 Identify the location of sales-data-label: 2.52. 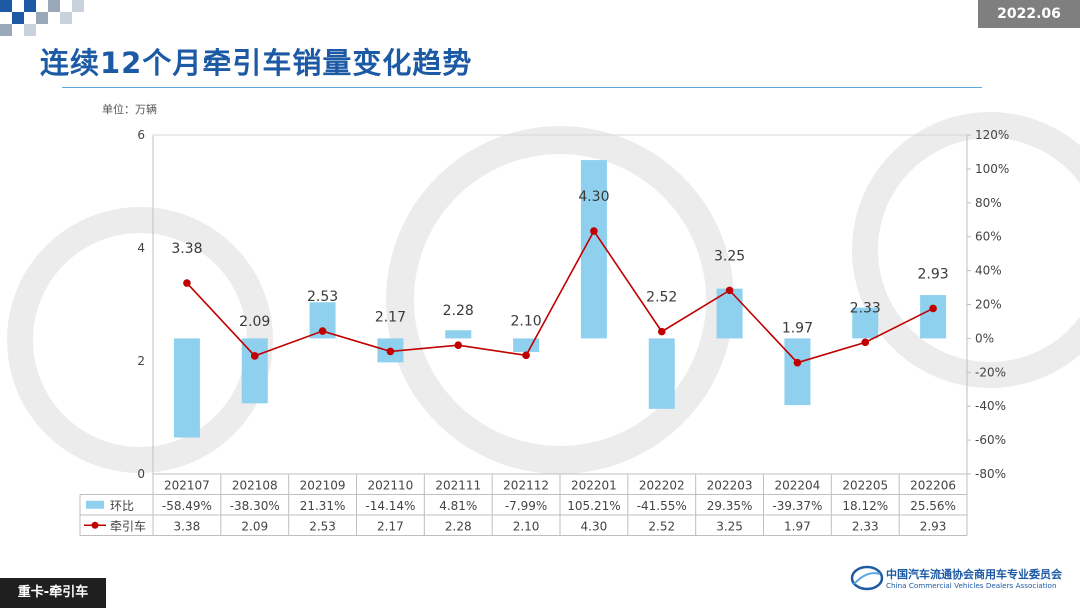
(661, 298).